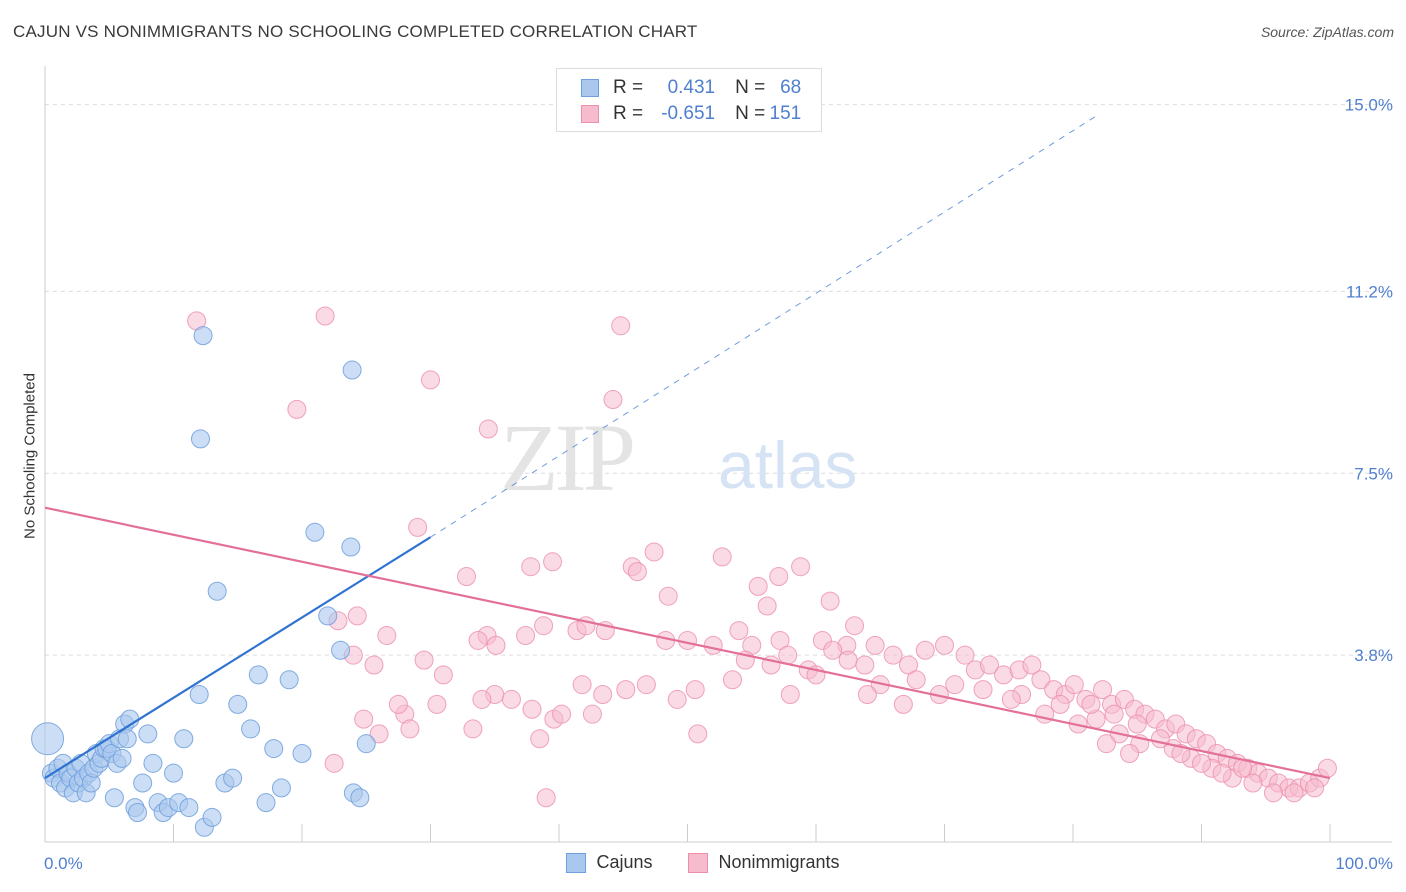 This screenshot has height=892, width=1406. I want to click on cajuns-points, so click(203, 581).